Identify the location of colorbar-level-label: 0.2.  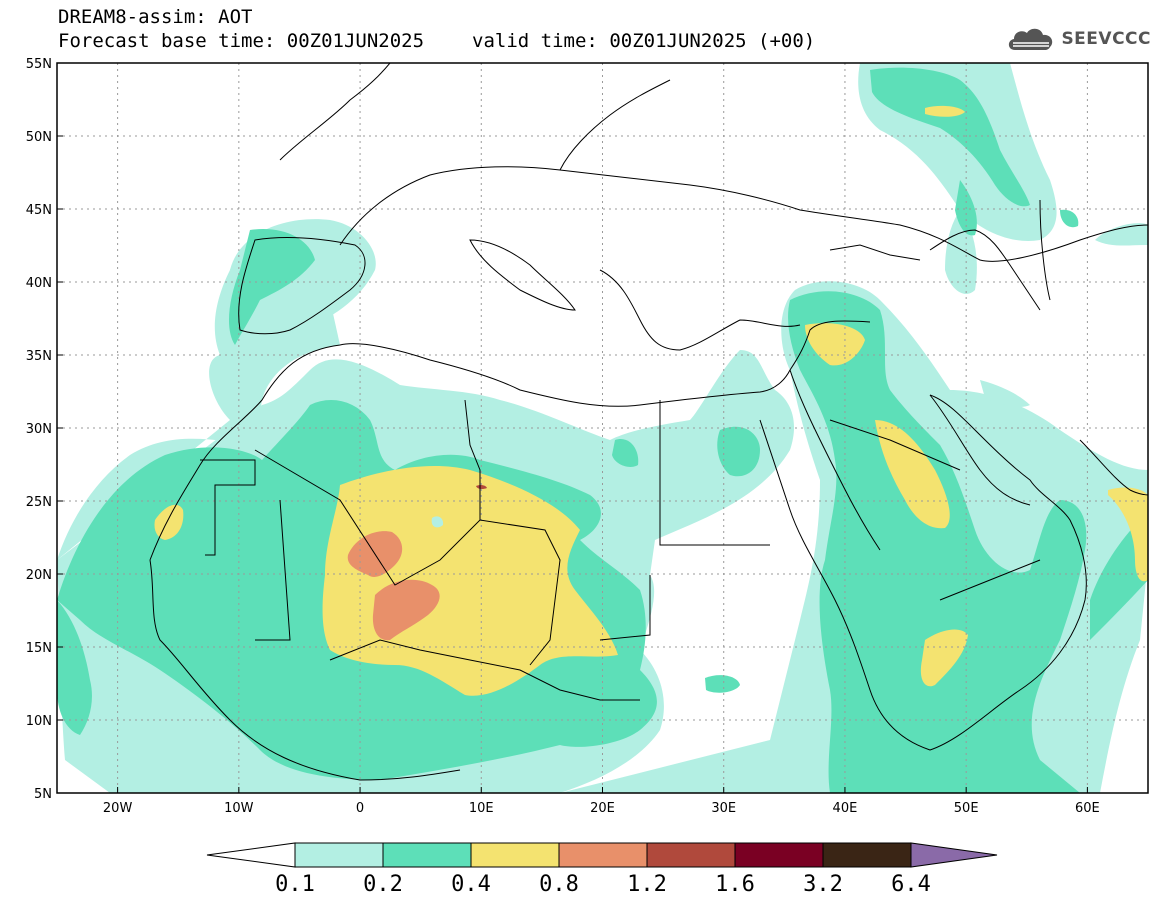
(383, 884).